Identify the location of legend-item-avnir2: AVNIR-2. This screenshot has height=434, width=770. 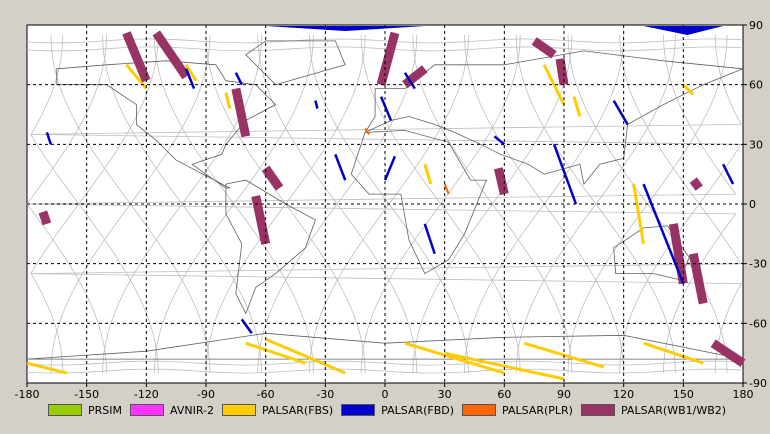
(172, 410).